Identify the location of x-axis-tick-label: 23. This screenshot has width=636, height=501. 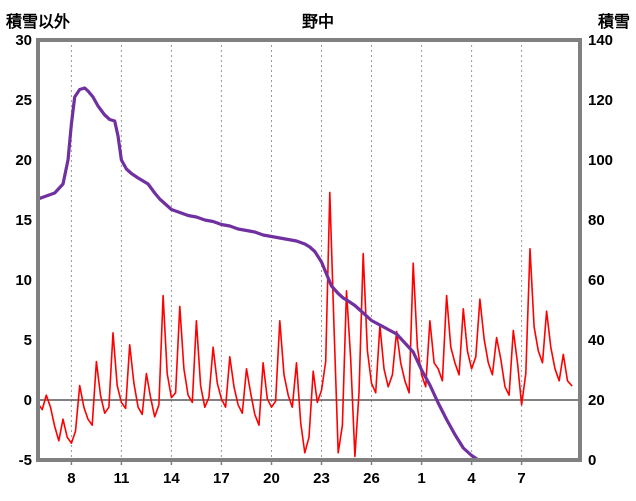
(321, 478).